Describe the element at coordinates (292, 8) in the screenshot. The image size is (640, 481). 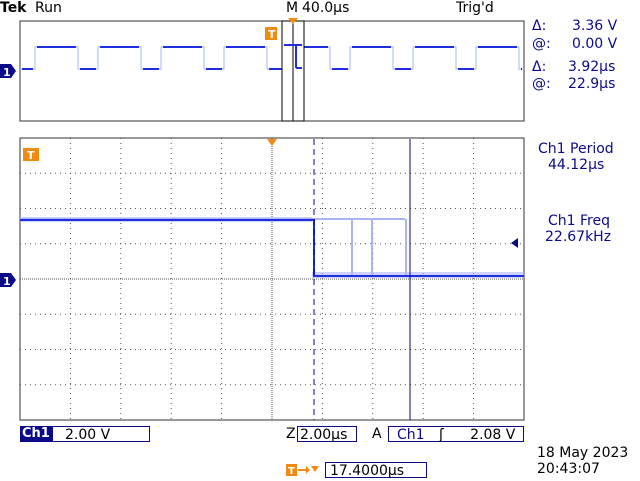
I see `timebase-label: M` at that location.